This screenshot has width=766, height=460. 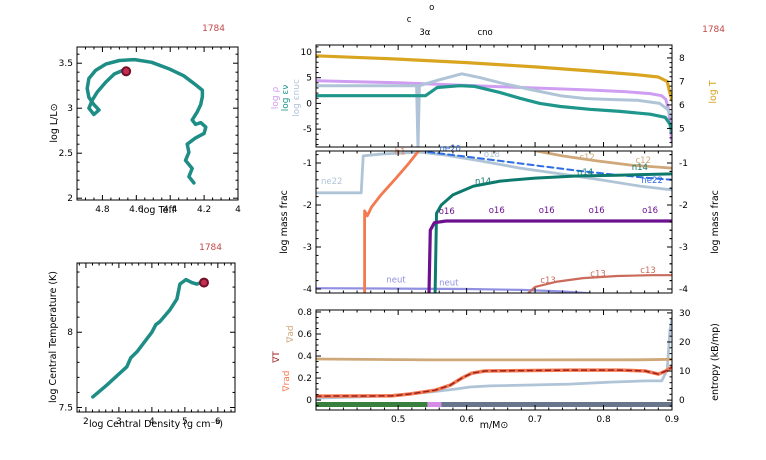 What do you see at coordinates (286, 98) in the screenshot?
I see `y-axis-title-1: log εν` at bounding box center [286, 98].